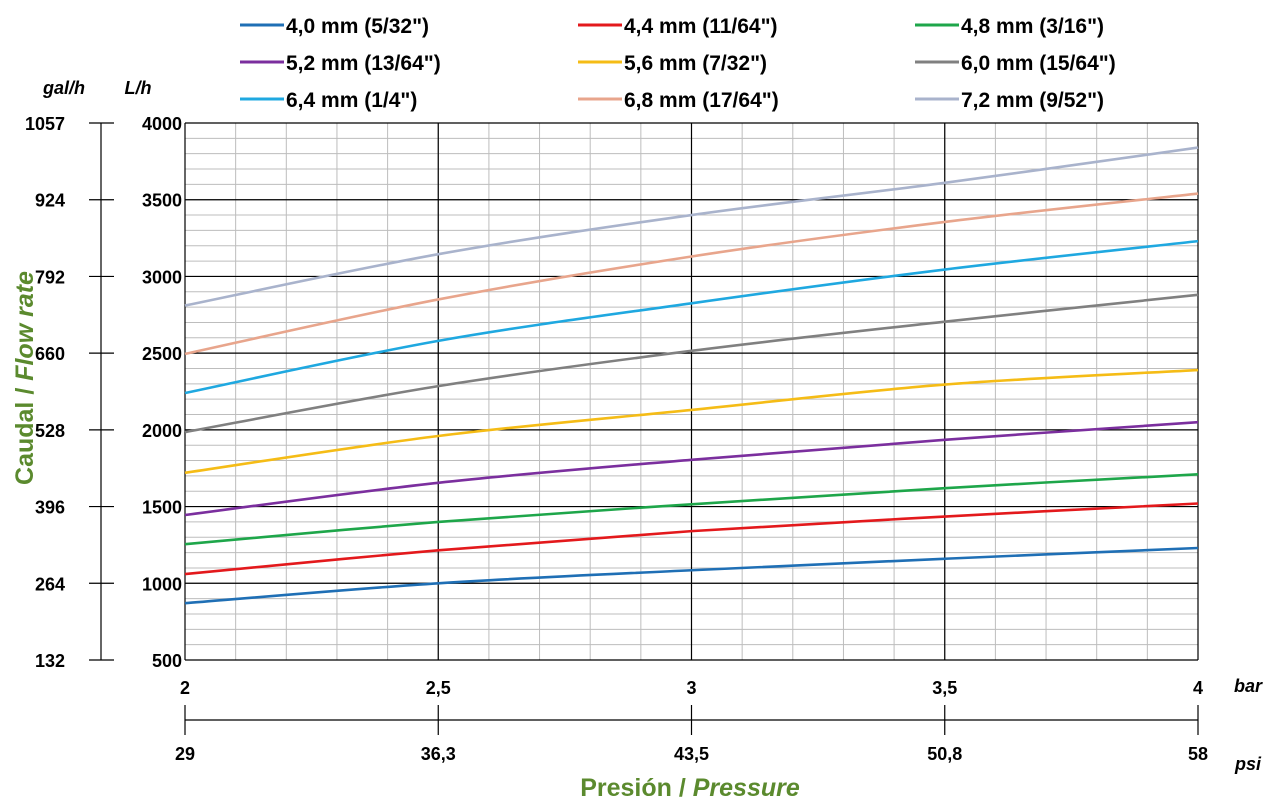 The height and width of the screenshot is (805, 1267). I want to click on x-tick-label: 2,5, so click(438, 688).